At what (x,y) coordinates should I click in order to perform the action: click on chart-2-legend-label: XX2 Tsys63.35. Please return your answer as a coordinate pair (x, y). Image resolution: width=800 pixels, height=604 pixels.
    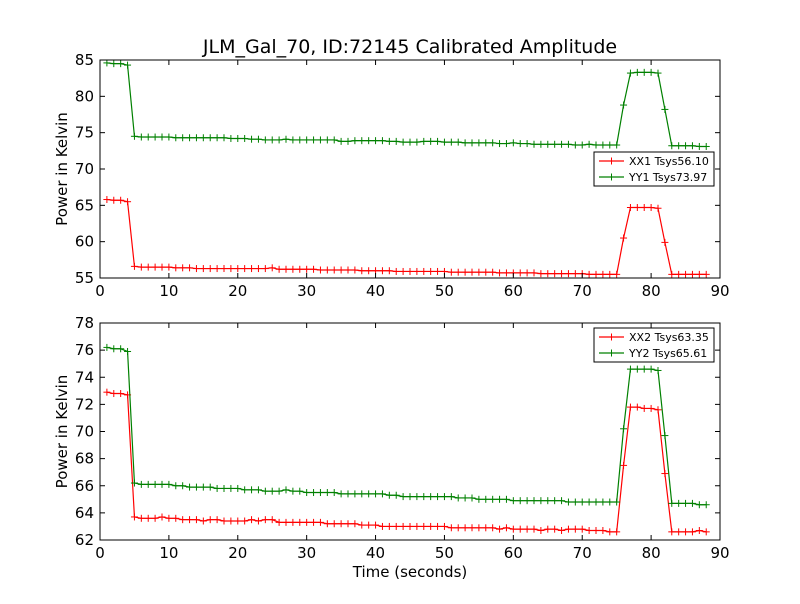
    Looking at the image, I should click on (669, 337).